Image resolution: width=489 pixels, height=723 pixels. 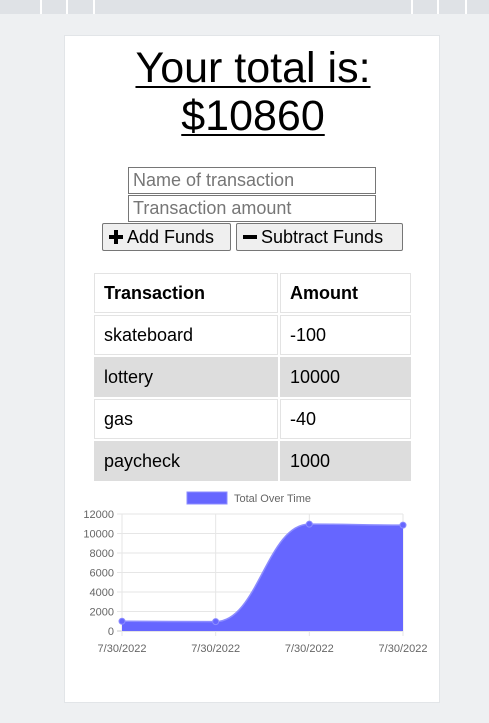 I want to click on y-tick-label: 6000, so click(x=102, y=574).